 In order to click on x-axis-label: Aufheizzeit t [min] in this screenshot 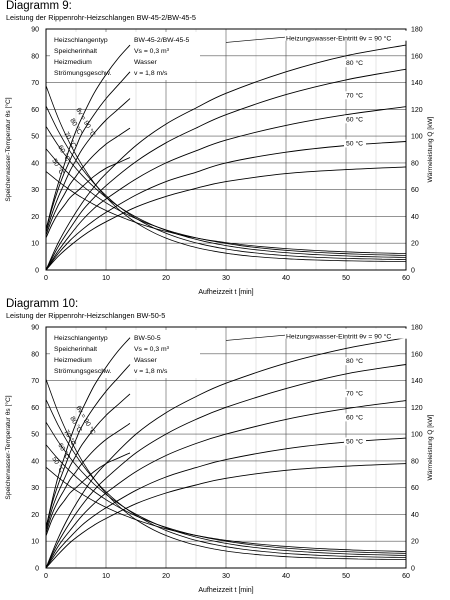, I will do `click(225, 292)`.